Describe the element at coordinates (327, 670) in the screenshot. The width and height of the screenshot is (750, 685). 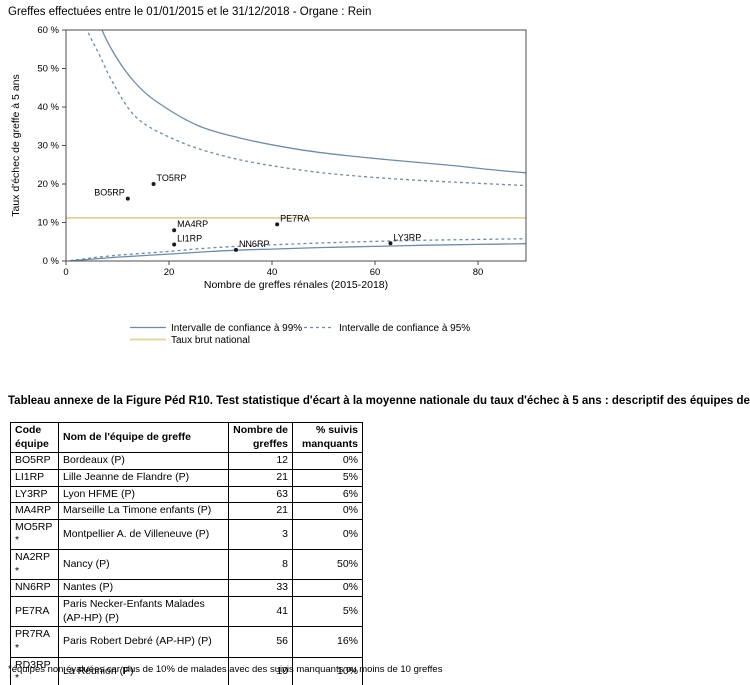
I see `missing-pct-cell: 10%` at that location.